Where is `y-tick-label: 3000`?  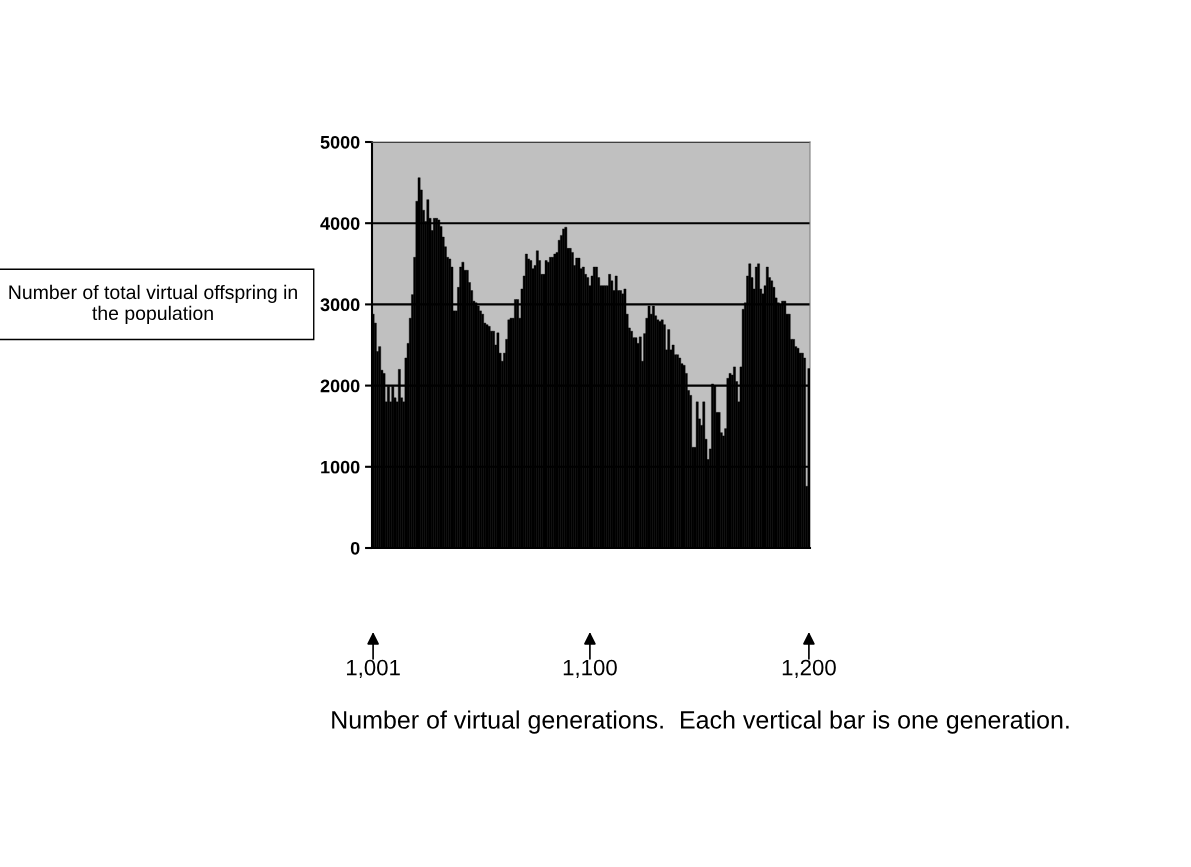
y-tick-label: 3000 is located at coordinates (340, 305).